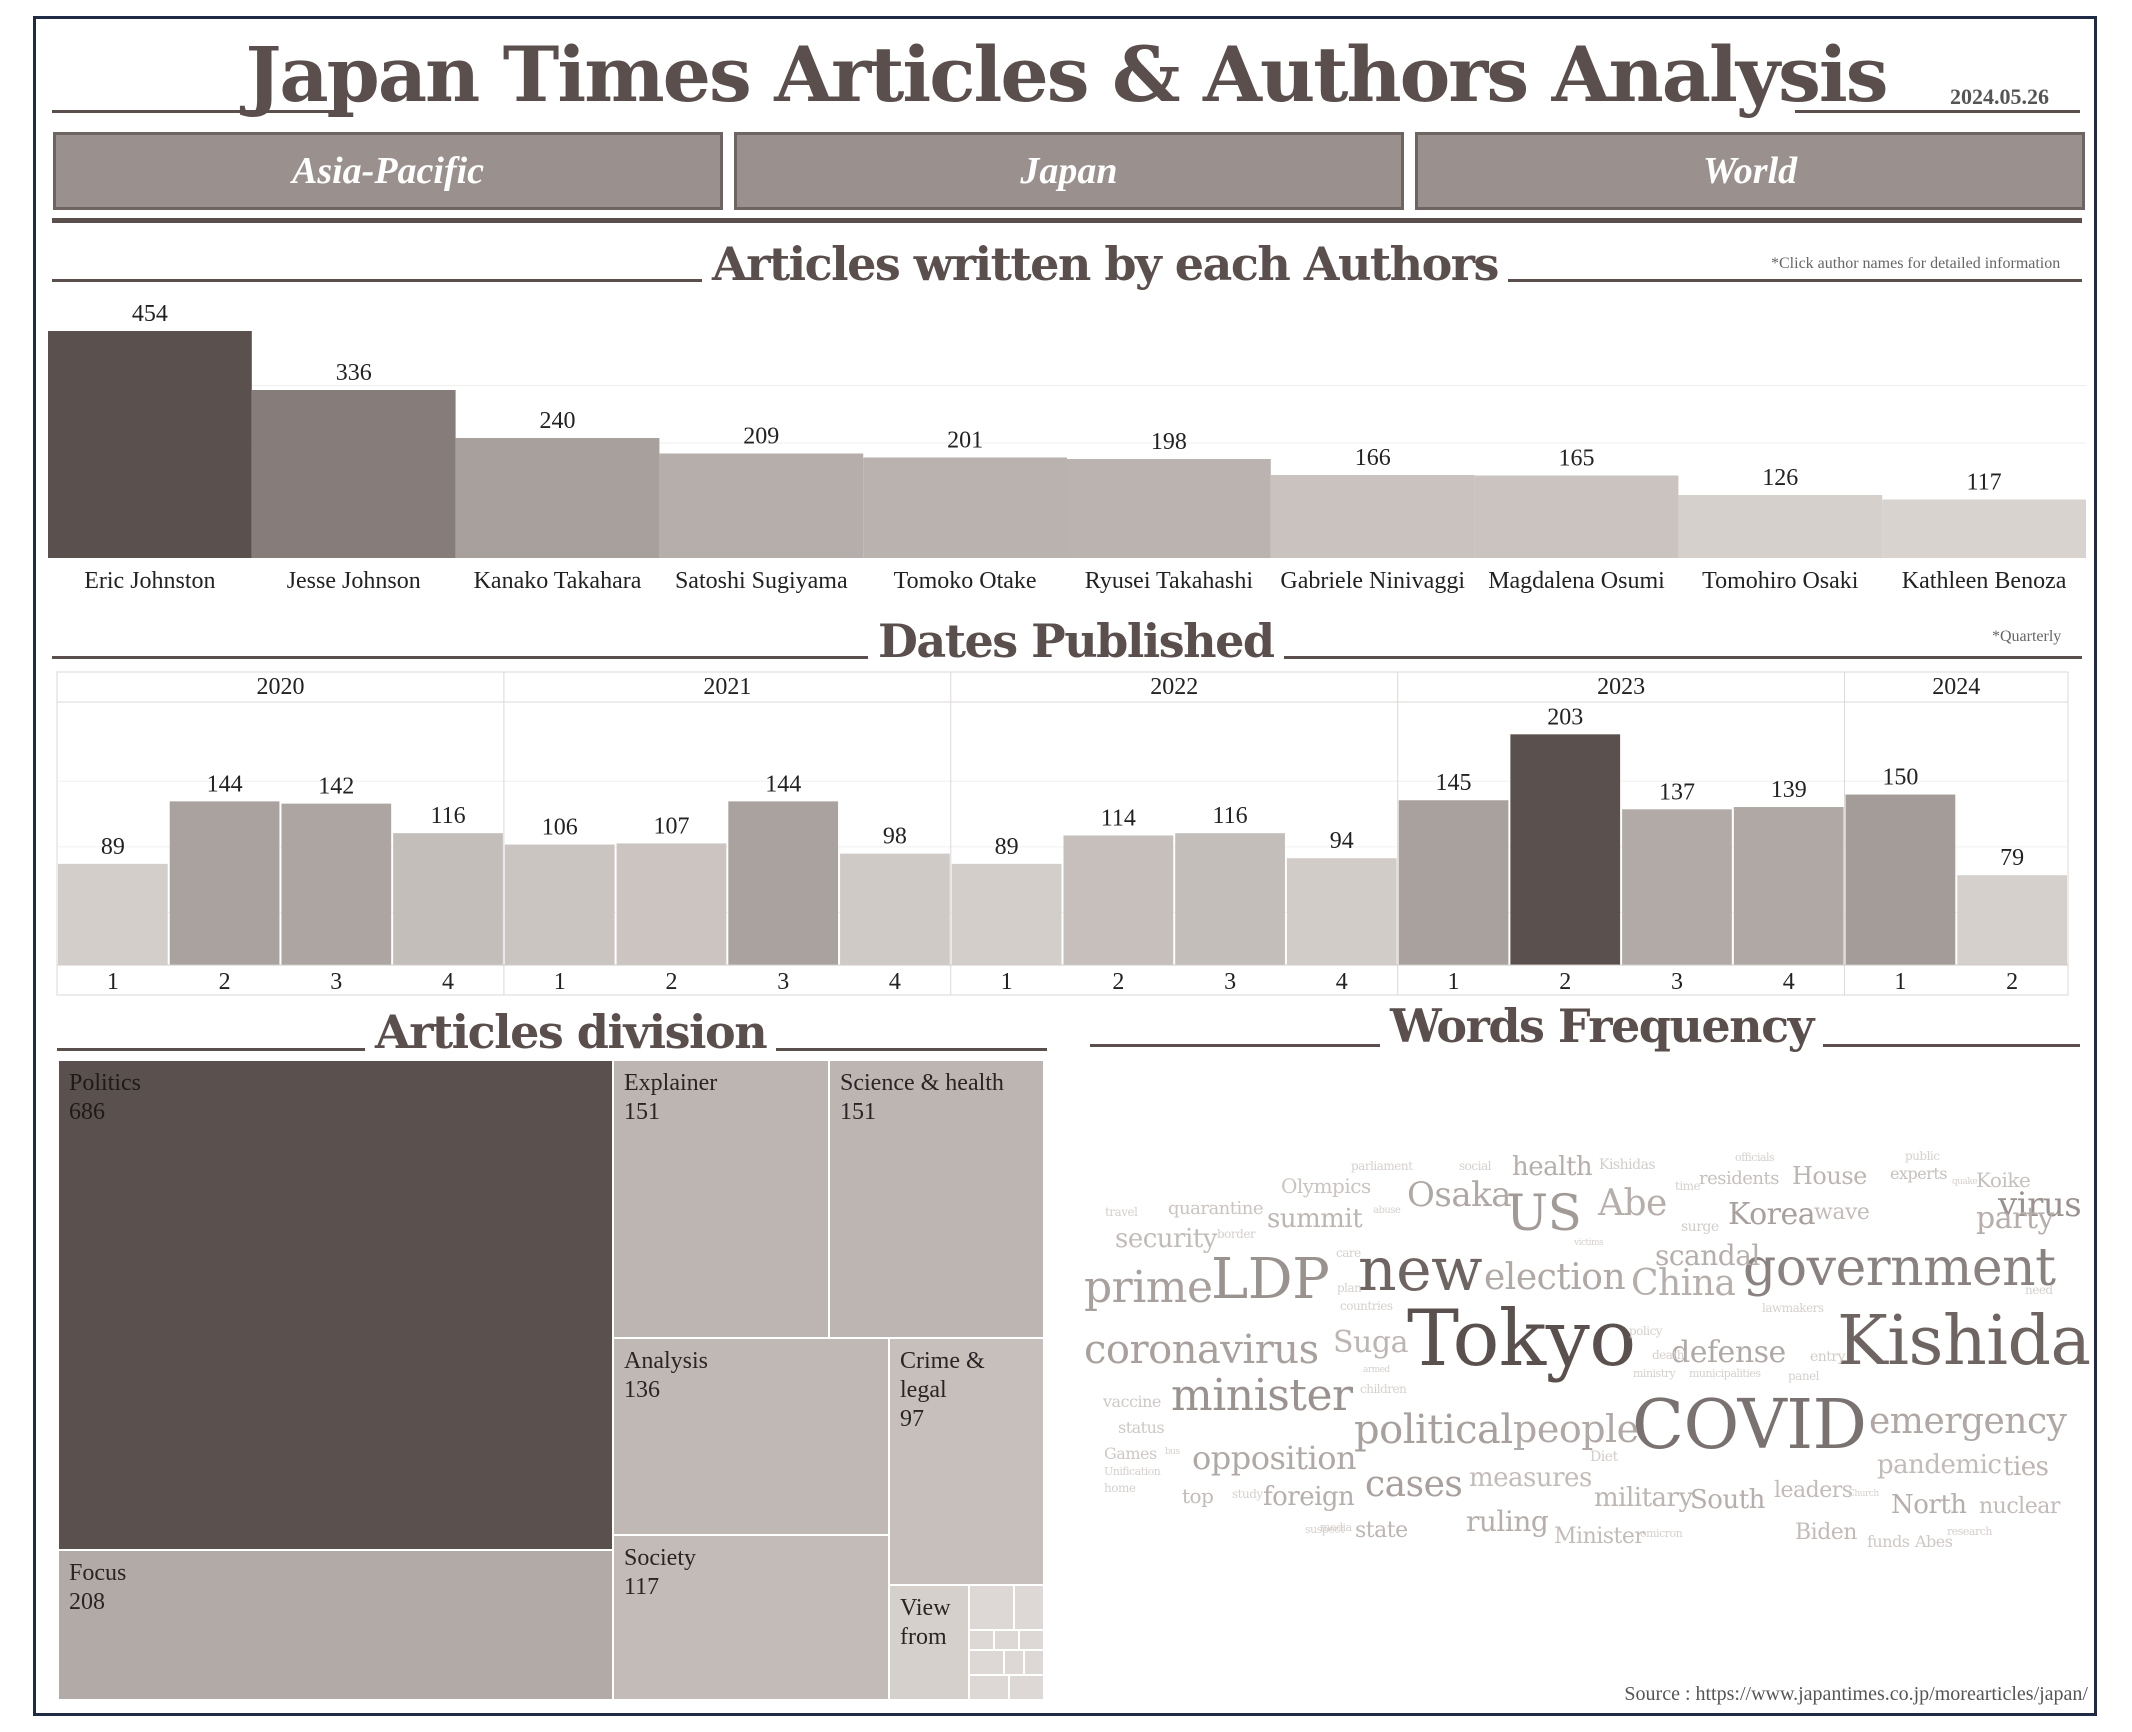 The width and height of the screenshot is (2132, 1732). Describe the element at coordinates (1530, 1478) in the screenshot. I see `word-cloud-term: measures` at that location.